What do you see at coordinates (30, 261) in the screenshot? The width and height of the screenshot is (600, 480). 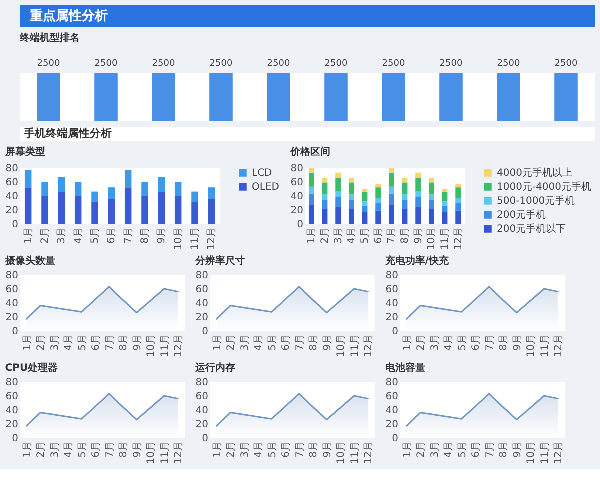 I see `chart-title: 摄像头数量` at bounding box center [30, 261].